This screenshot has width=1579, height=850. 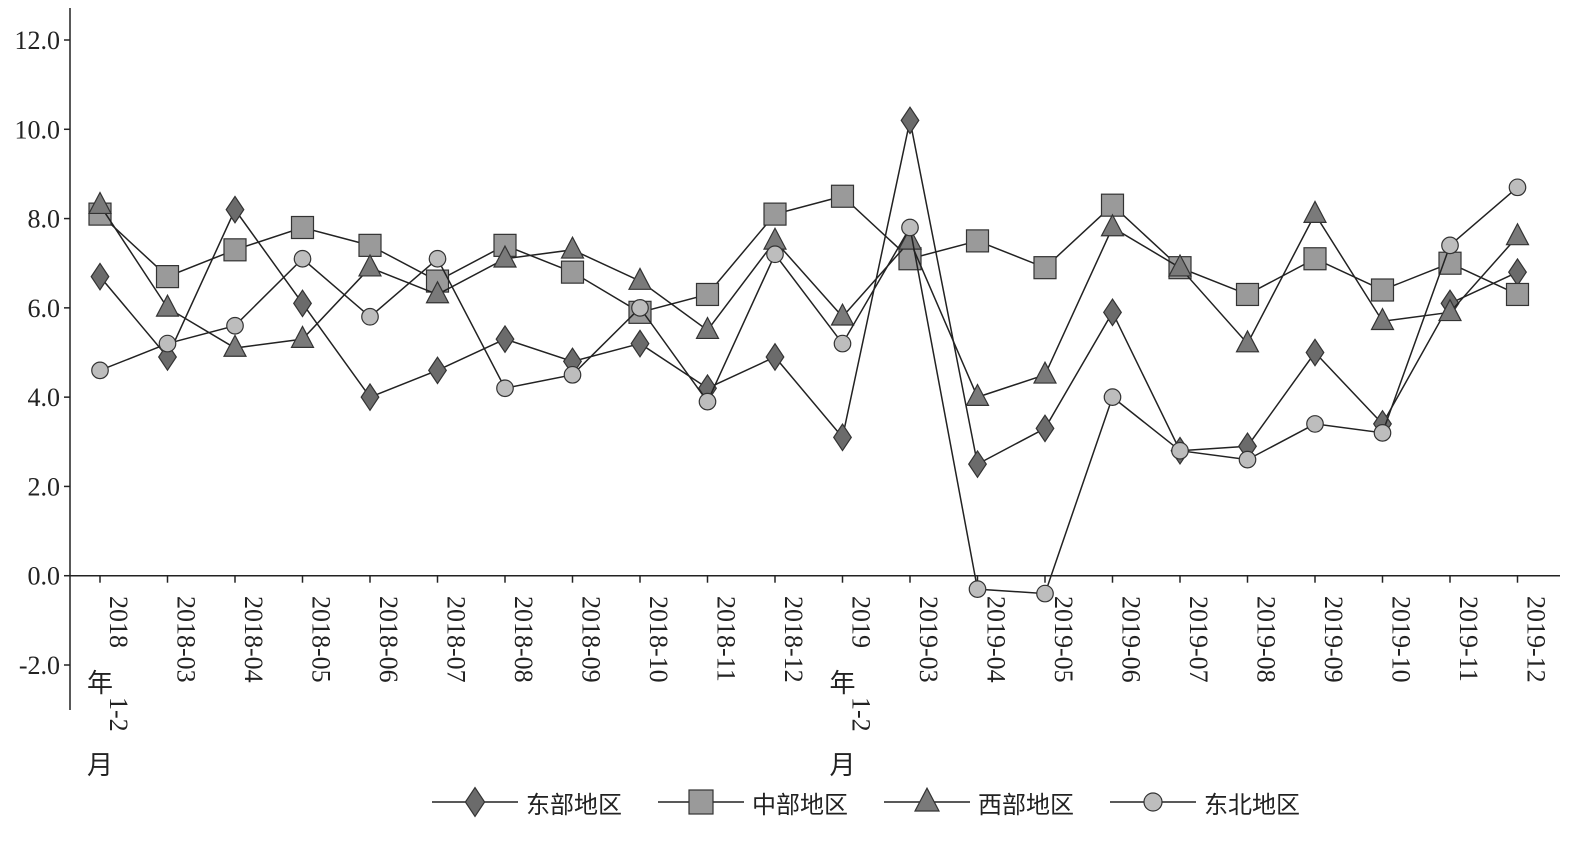 What do you see at coordinates (44, 219) in the screenshot?
I see `y-tick-label: 8.0` at bounding box center [44, 219].